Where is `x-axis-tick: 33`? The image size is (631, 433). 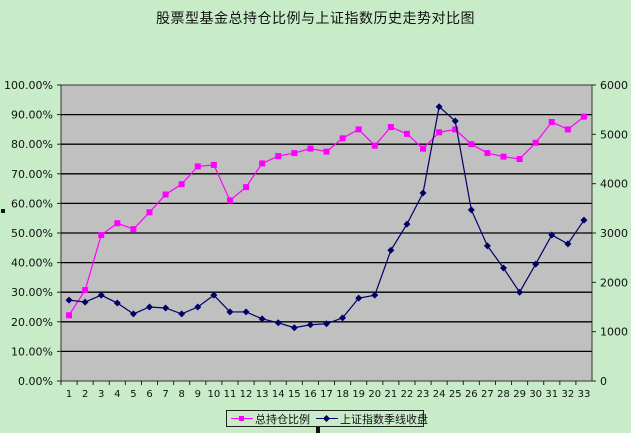 x-axis-tick: 33 is located at coordinates (584, 394).